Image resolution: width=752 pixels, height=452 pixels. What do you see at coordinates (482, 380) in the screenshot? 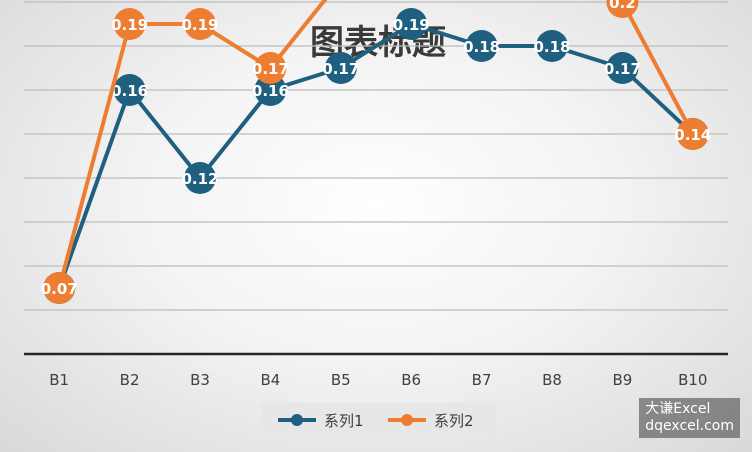
I see `x-tick-label: B7` at bounding box center [482, 380].